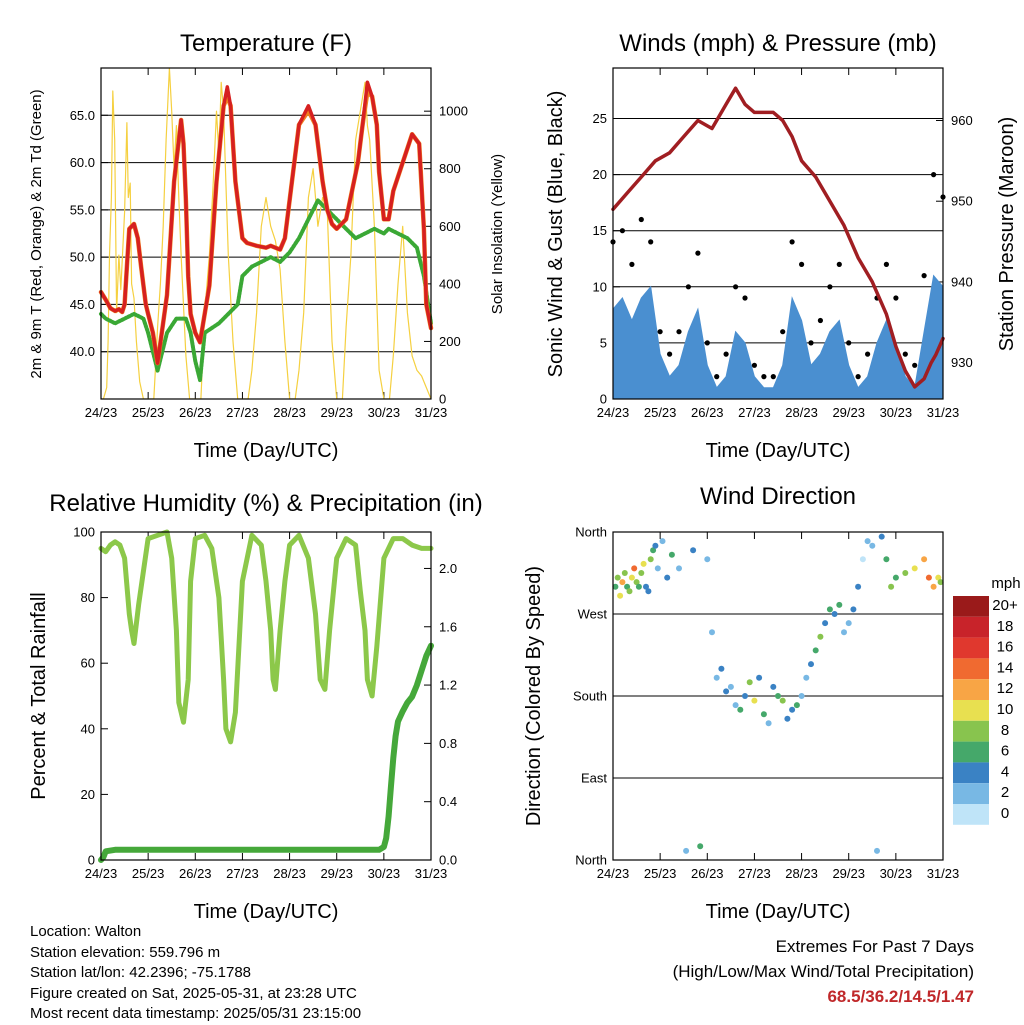 This screenshot has height=1025, width=1024. Describe the element at coordinates (600, 286) in the screenshot. I see `y-tick-label: 10` at that location.